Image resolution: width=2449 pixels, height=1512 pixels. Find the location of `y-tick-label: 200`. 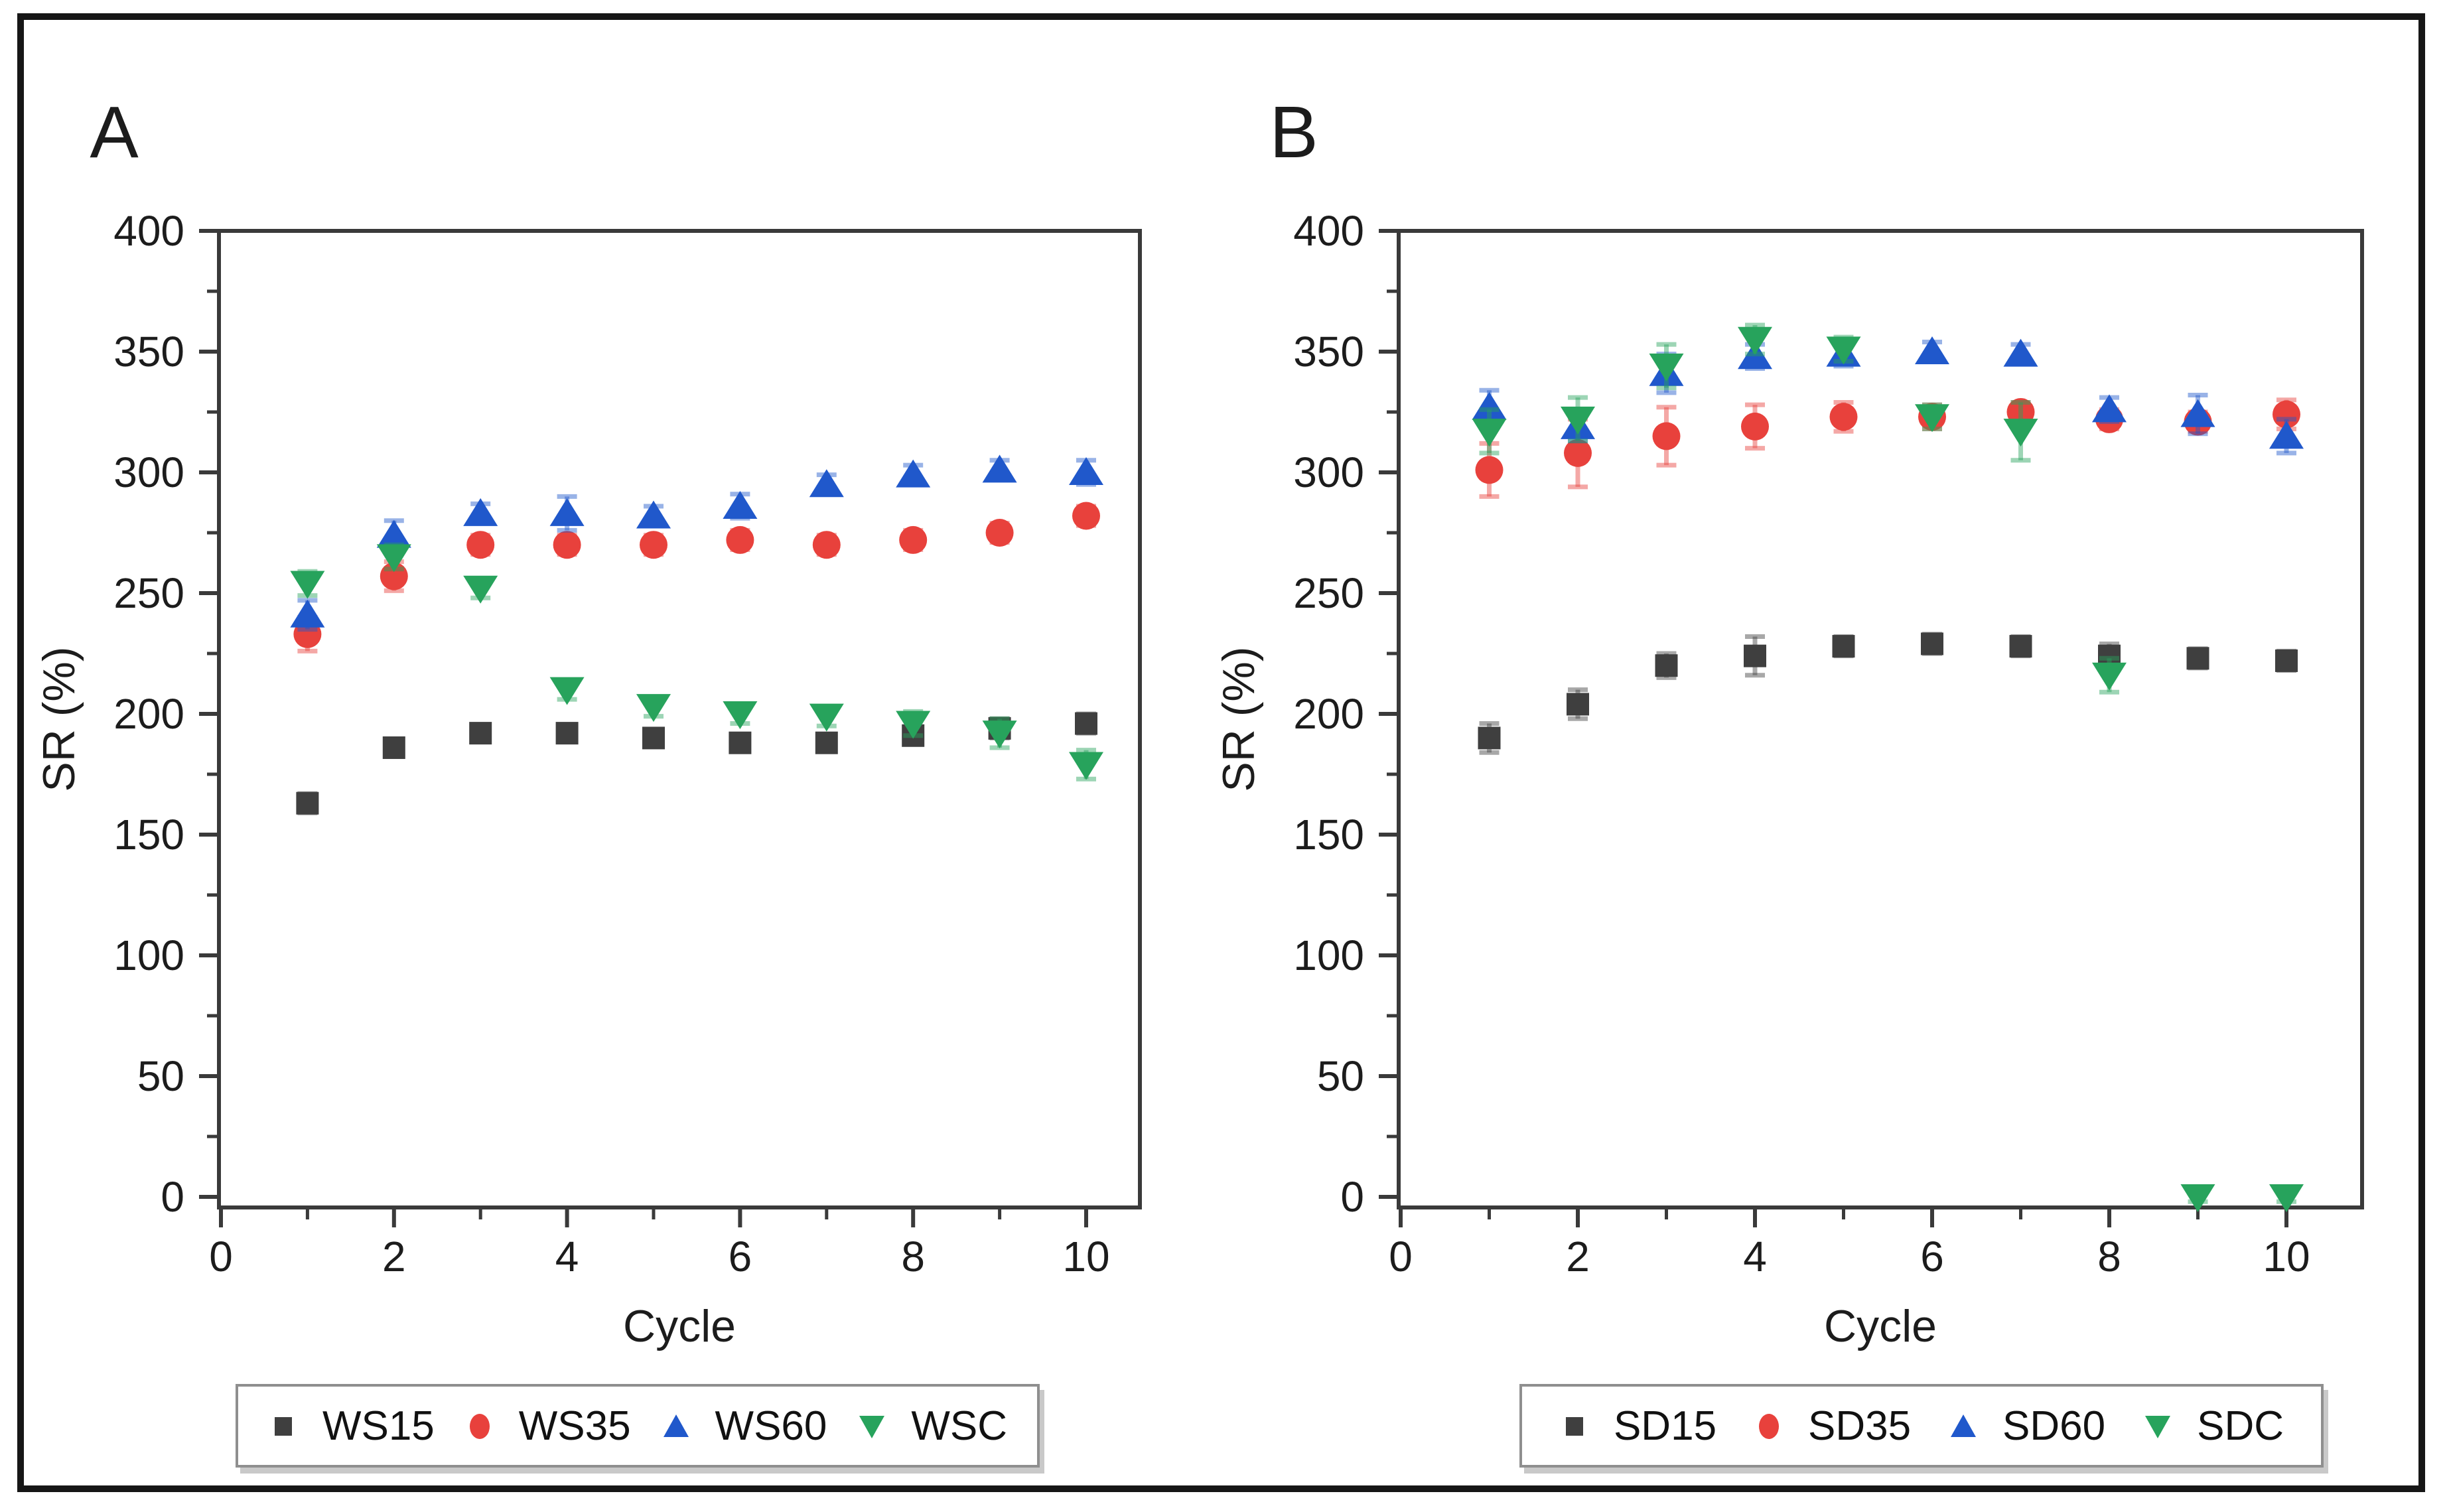

y-tick-label: 200 is located at coordinates (1329, 714).